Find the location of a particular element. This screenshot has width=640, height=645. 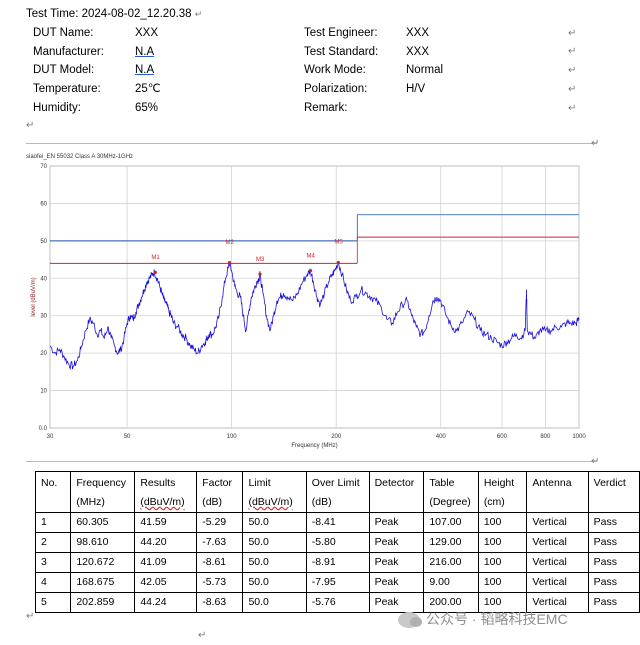

table-cell: 41.59 is located at coordinates (166, 522).